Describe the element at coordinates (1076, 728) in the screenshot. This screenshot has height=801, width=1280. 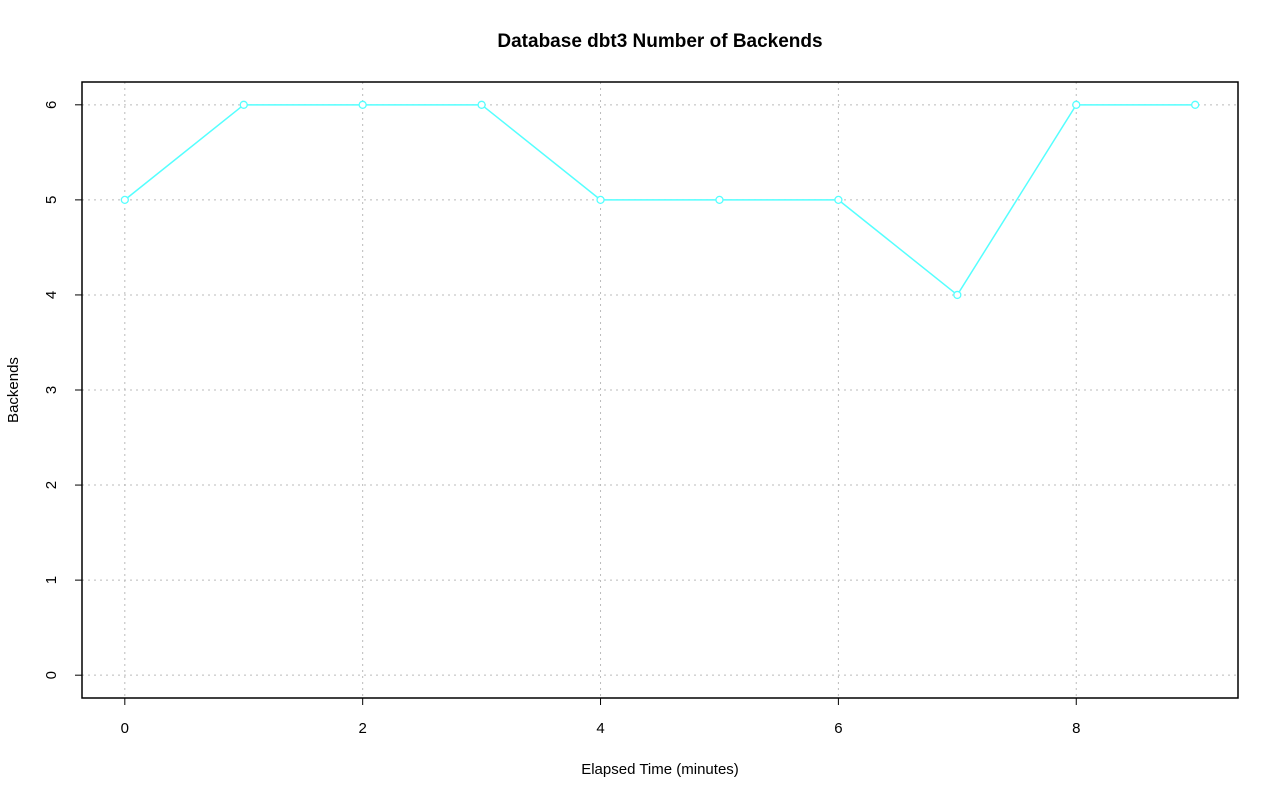
I see `x-tick-label: 8` at that location.